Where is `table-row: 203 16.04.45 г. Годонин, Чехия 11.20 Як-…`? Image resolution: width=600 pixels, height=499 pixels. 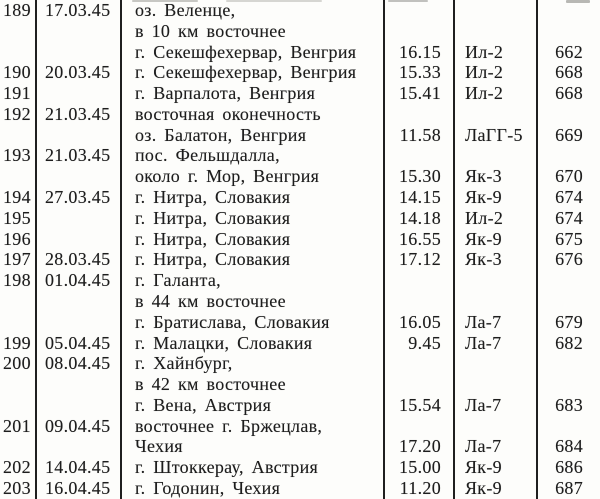 table-row: 203 16.04.45 г. Годонин, Чехия 11.20 Як-… is located at coordinates (300, 488).